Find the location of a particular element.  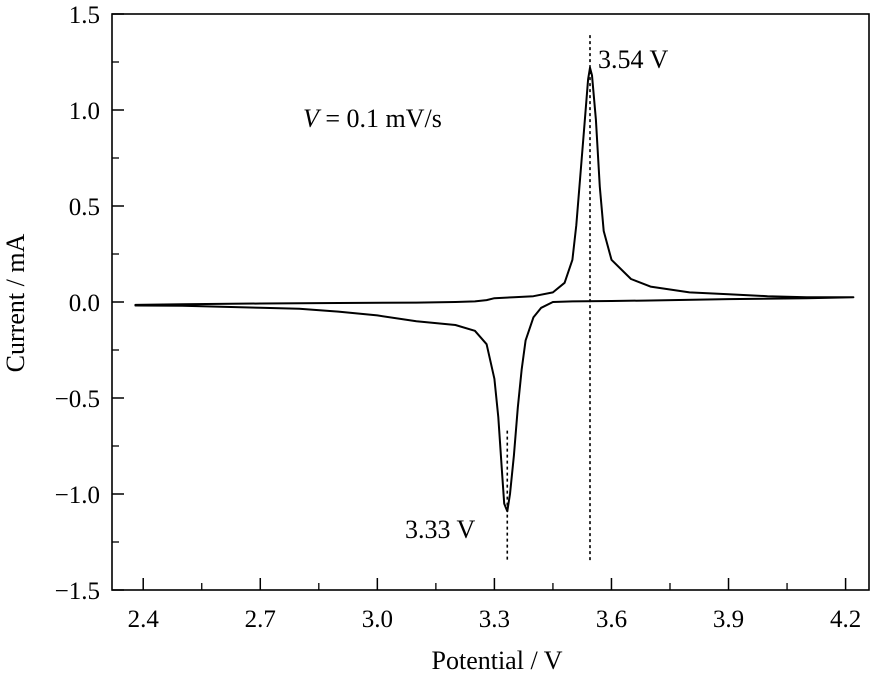

y-tick-label: 0.5 is located at coordinates (84, 207).